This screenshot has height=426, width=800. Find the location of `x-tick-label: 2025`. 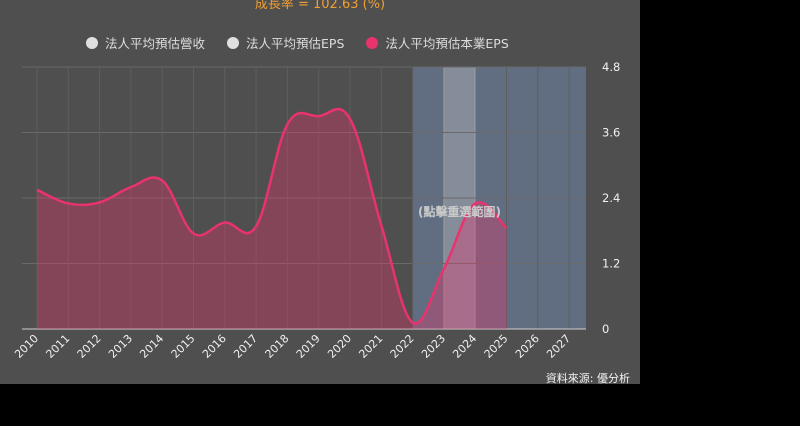

x-tick-label: 2025 is located at coordinates (496, 346).